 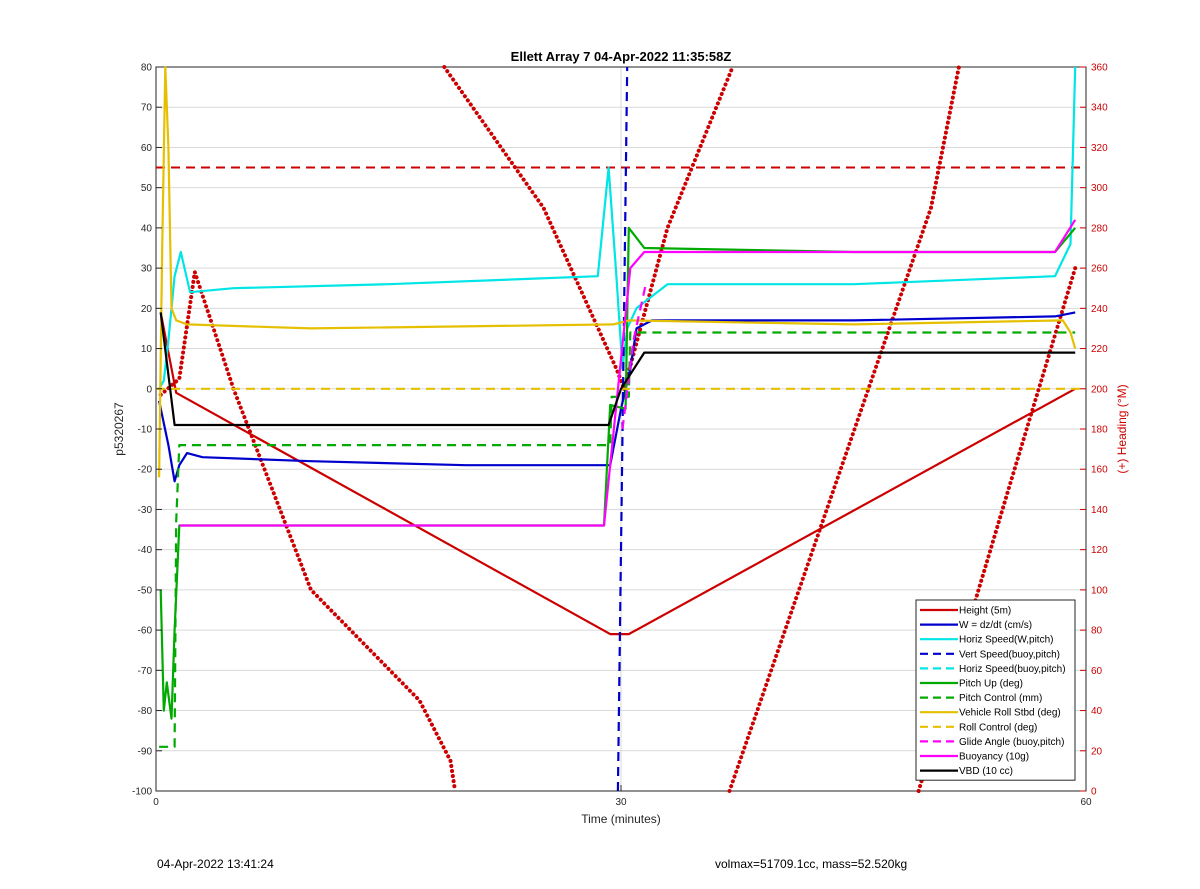 What do you see at coordinates (1099, 590) in the screenshot?
I see `y2-tick-label: 100` at bounding box center [1099, 590].